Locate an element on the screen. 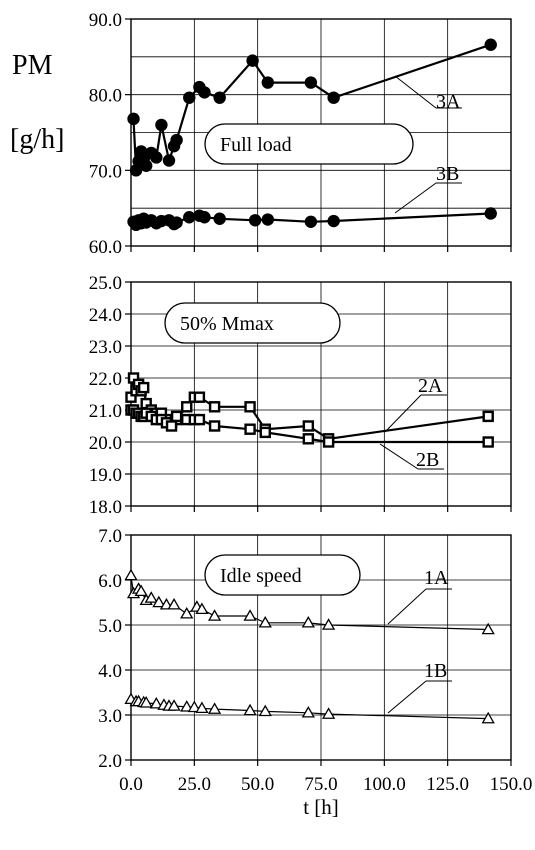 The width and height of the screenshot is (535, 850). annotation-box is located at coordinates (252, 323).